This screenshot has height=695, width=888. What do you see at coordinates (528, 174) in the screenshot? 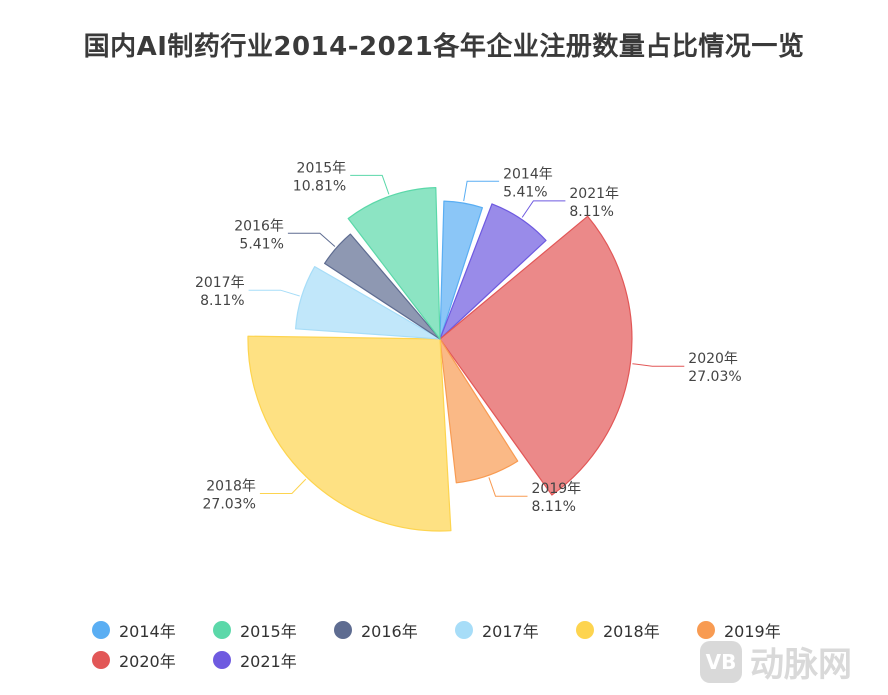
I see `slice-label-year: 2014年` at bounding box center [528, 174].